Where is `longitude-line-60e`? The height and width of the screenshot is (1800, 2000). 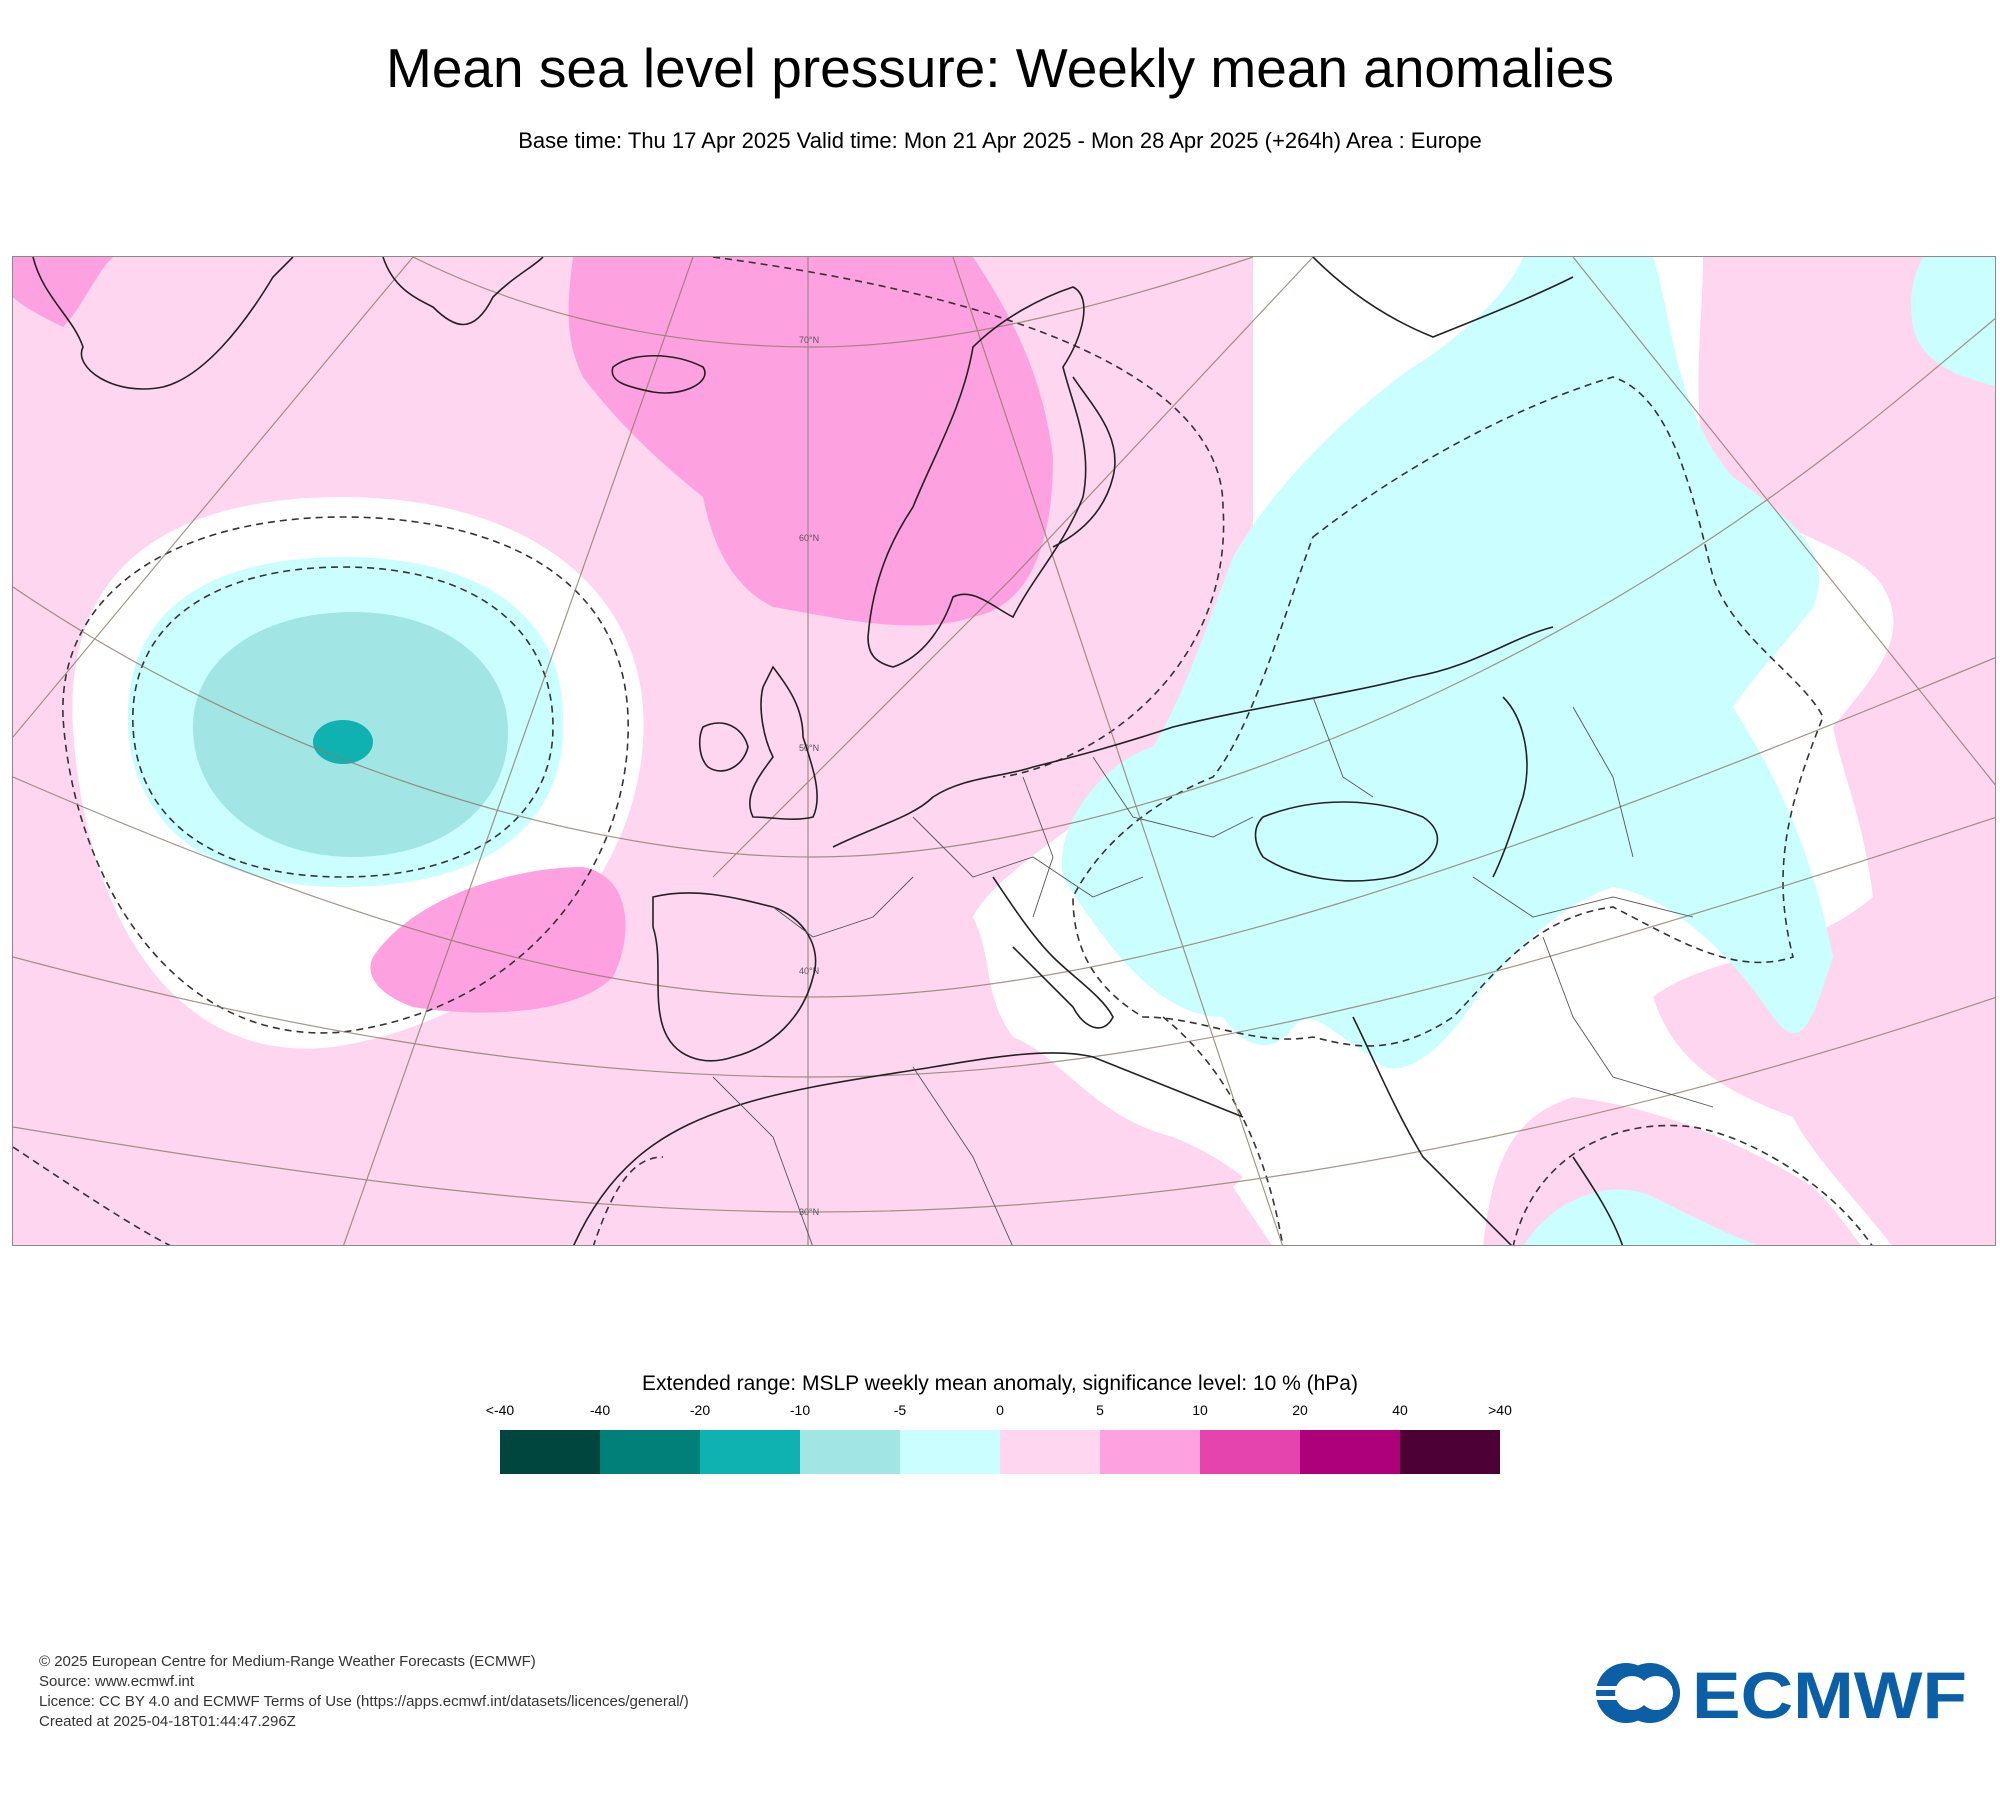
longitude-line-60e is located at coordinates (1783, 521).